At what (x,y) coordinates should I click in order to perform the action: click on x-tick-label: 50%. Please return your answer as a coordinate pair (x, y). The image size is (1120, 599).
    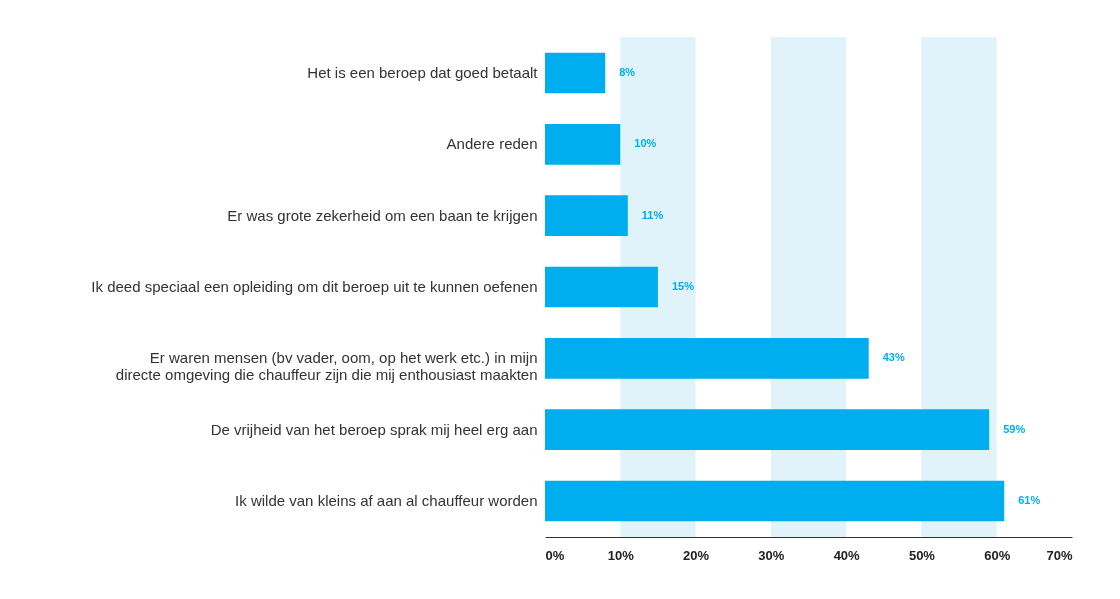
    Looking at the image, I should click on (922, 555).